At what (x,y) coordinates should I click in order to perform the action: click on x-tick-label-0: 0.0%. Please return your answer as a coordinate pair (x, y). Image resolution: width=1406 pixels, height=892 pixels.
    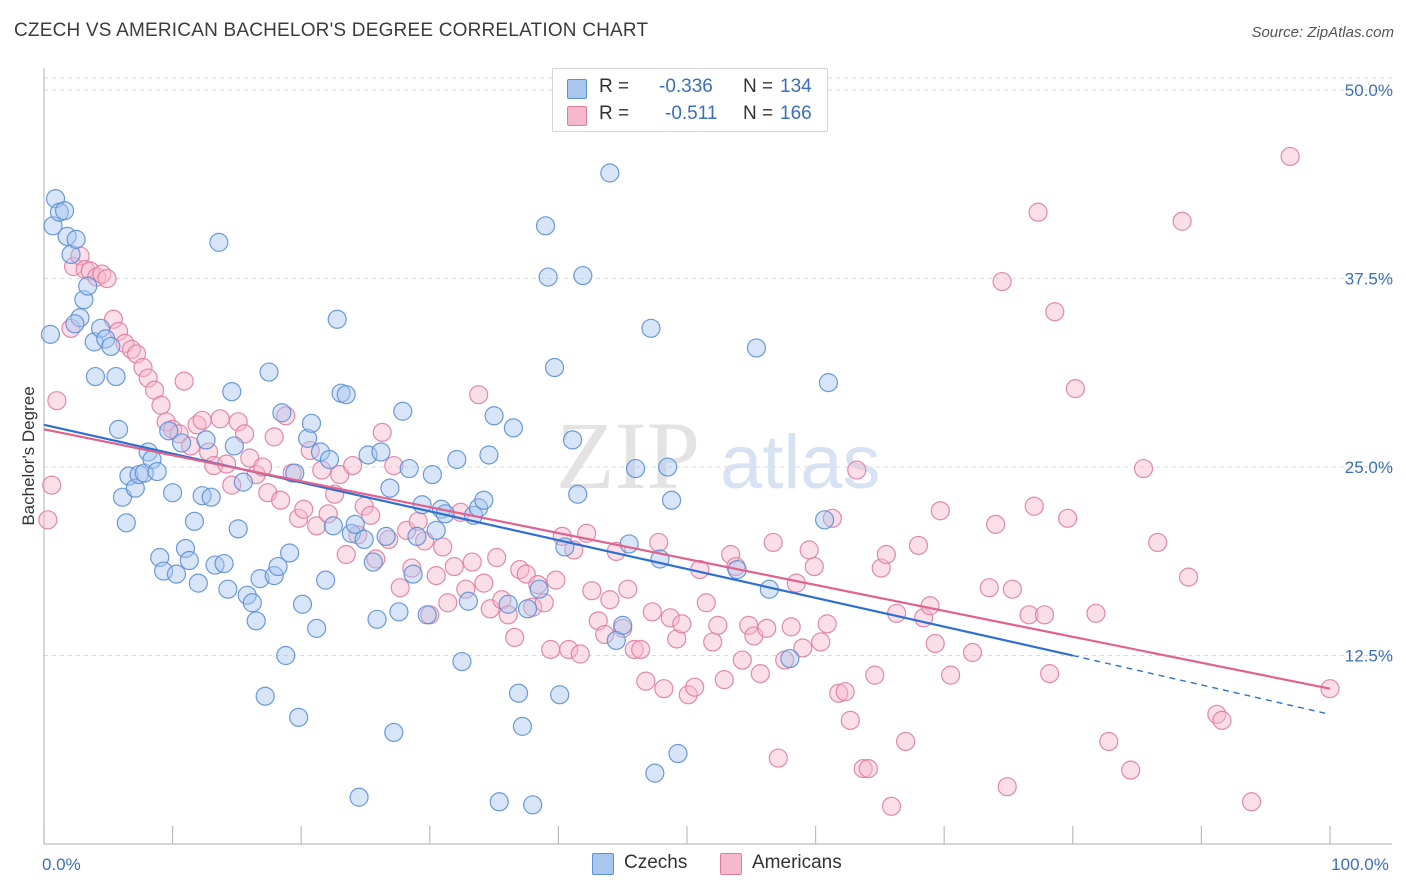
    Looking at the image, I should click on (61, 864).